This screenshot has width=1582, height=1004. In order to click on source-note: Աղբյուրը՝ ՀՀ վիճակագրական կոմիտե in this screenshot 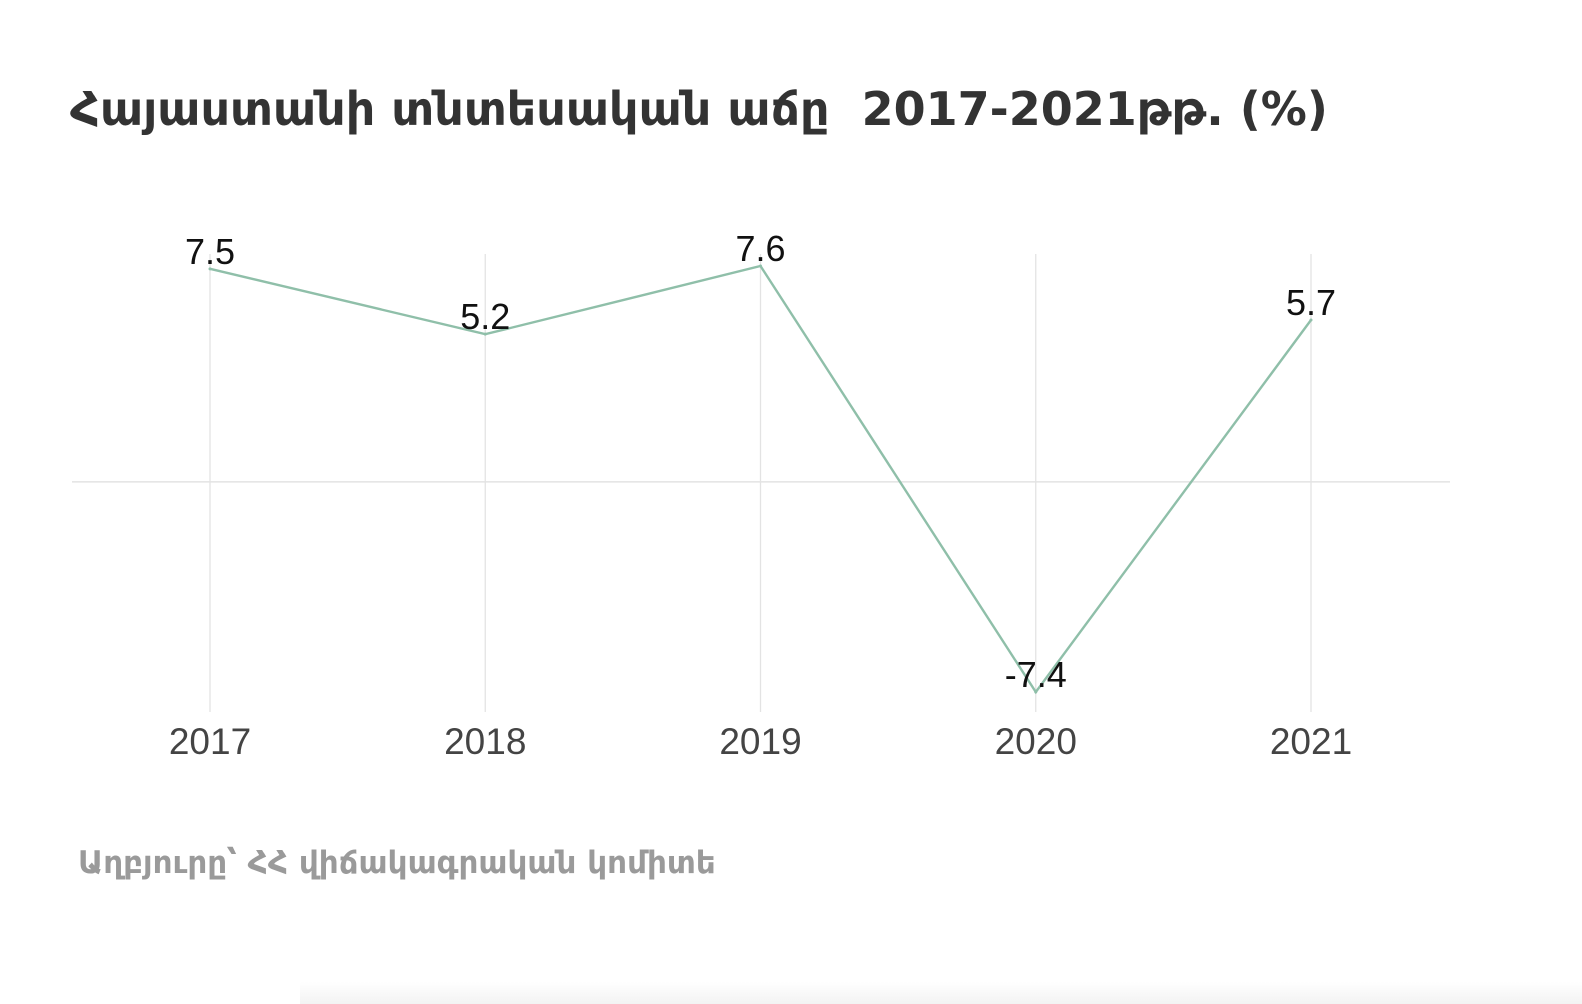, I will do `click(397, 863)`.